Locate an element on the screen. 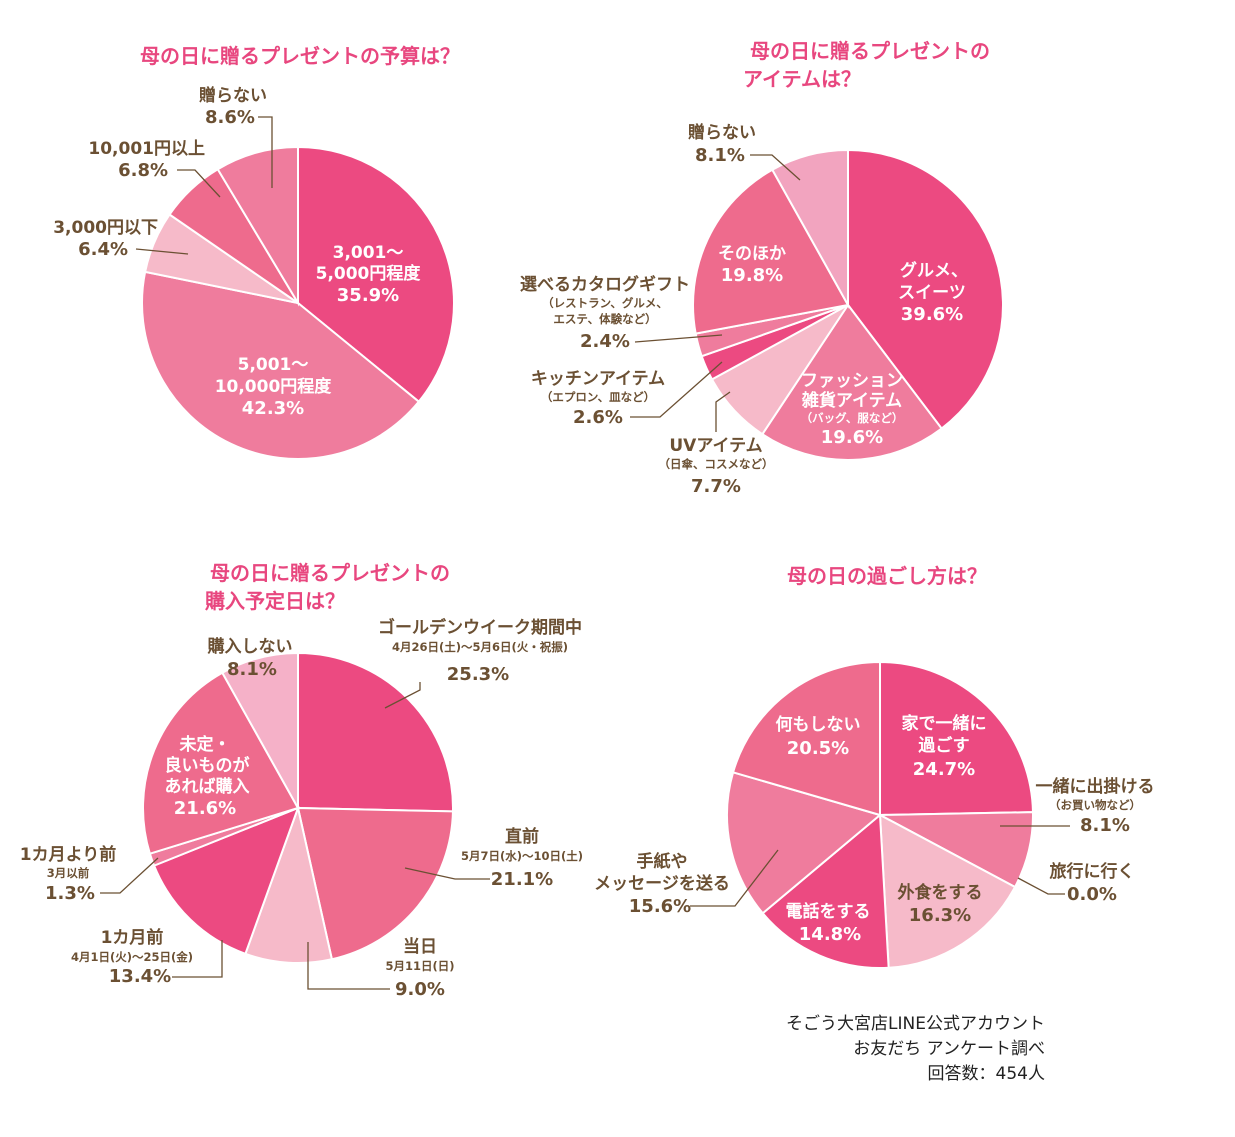 The width and height of the screenshot is (1235, 1137). spending-label-letter-l2: メッセージを送る is located at coordinates (662, 883).